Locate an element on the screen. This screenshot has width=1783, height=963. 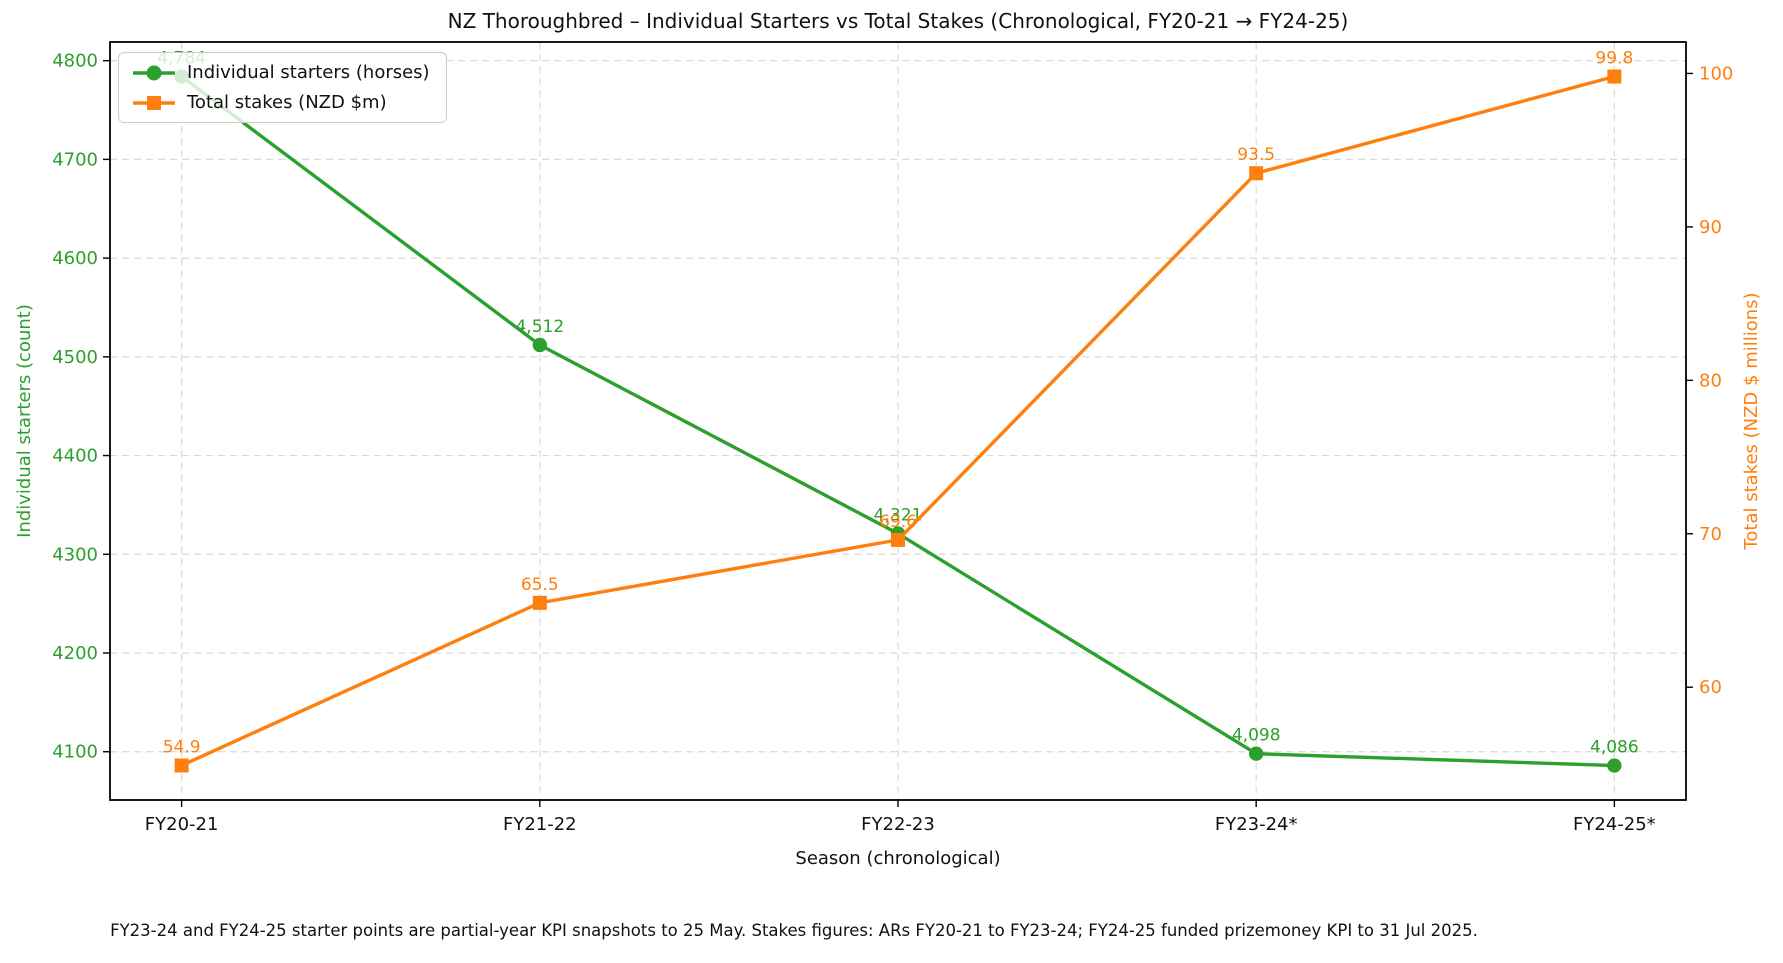
data-point-label: 93.5 is located at coordinates (1256, 155).